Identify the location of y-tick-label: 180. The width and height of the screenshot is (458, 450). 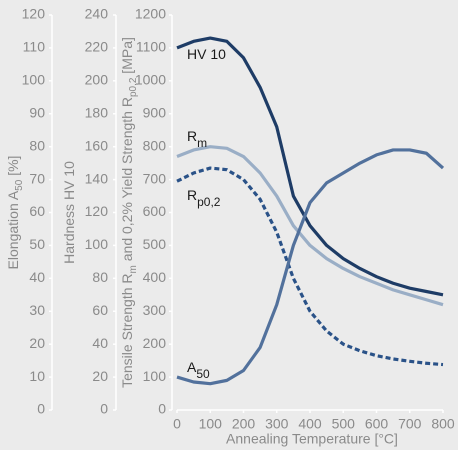
(97, 112).